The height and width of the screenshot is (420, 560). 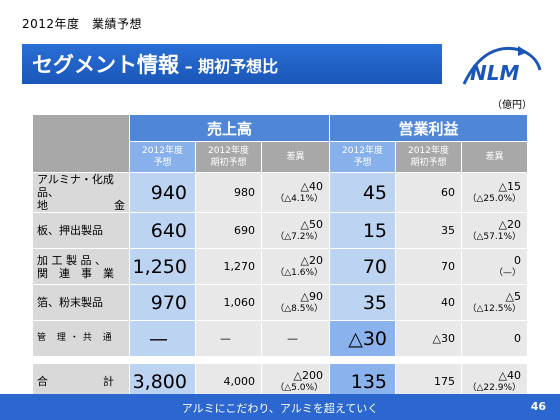 What do you see at coordinates (538, 406) in the screenshot?
I see `page-number: 46` at bounding box center [538, 406].